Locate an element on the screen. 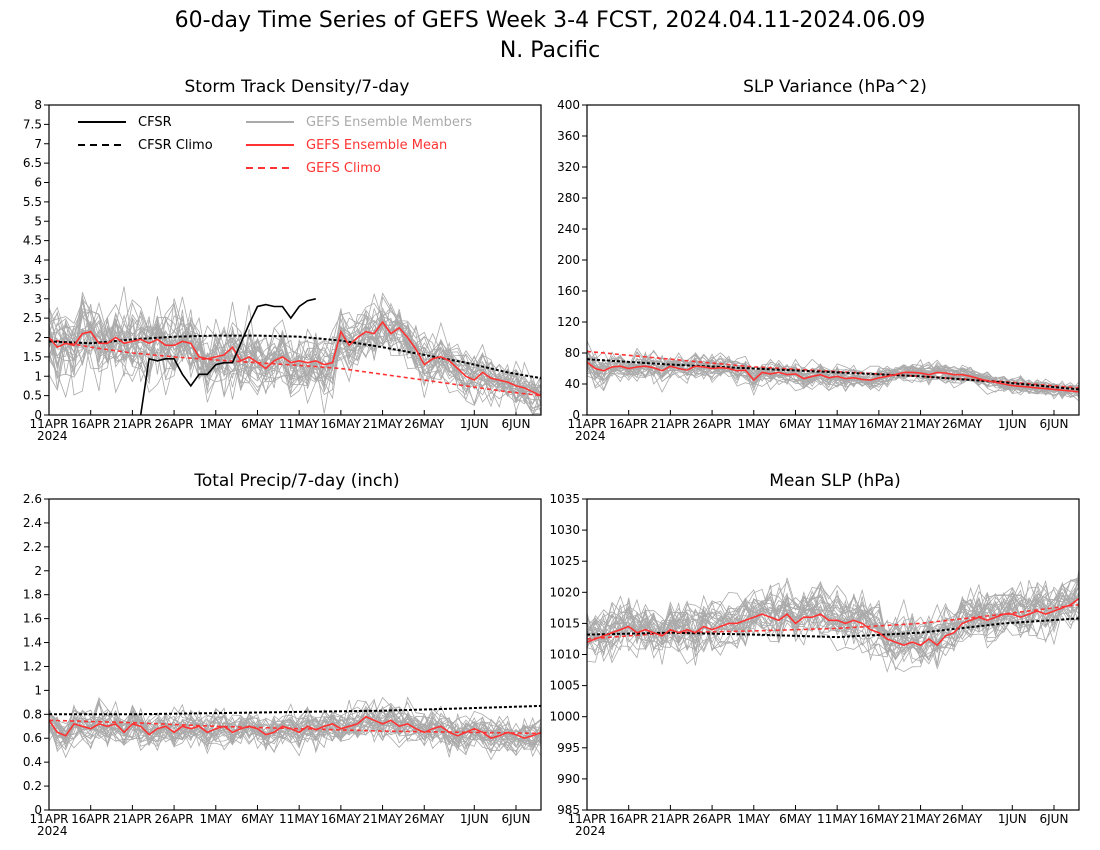  y-tick-label: 320 is located at coordinates (568, 167).